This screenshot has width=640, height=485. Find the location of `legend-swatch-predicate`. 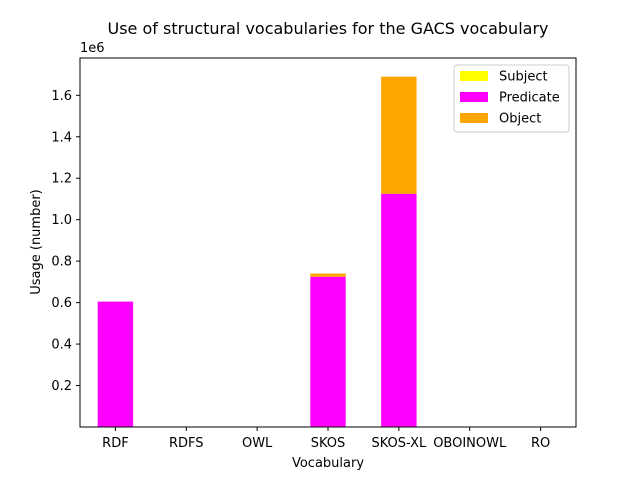

legend-swatch-predicate is located at coordinates (474, 97).